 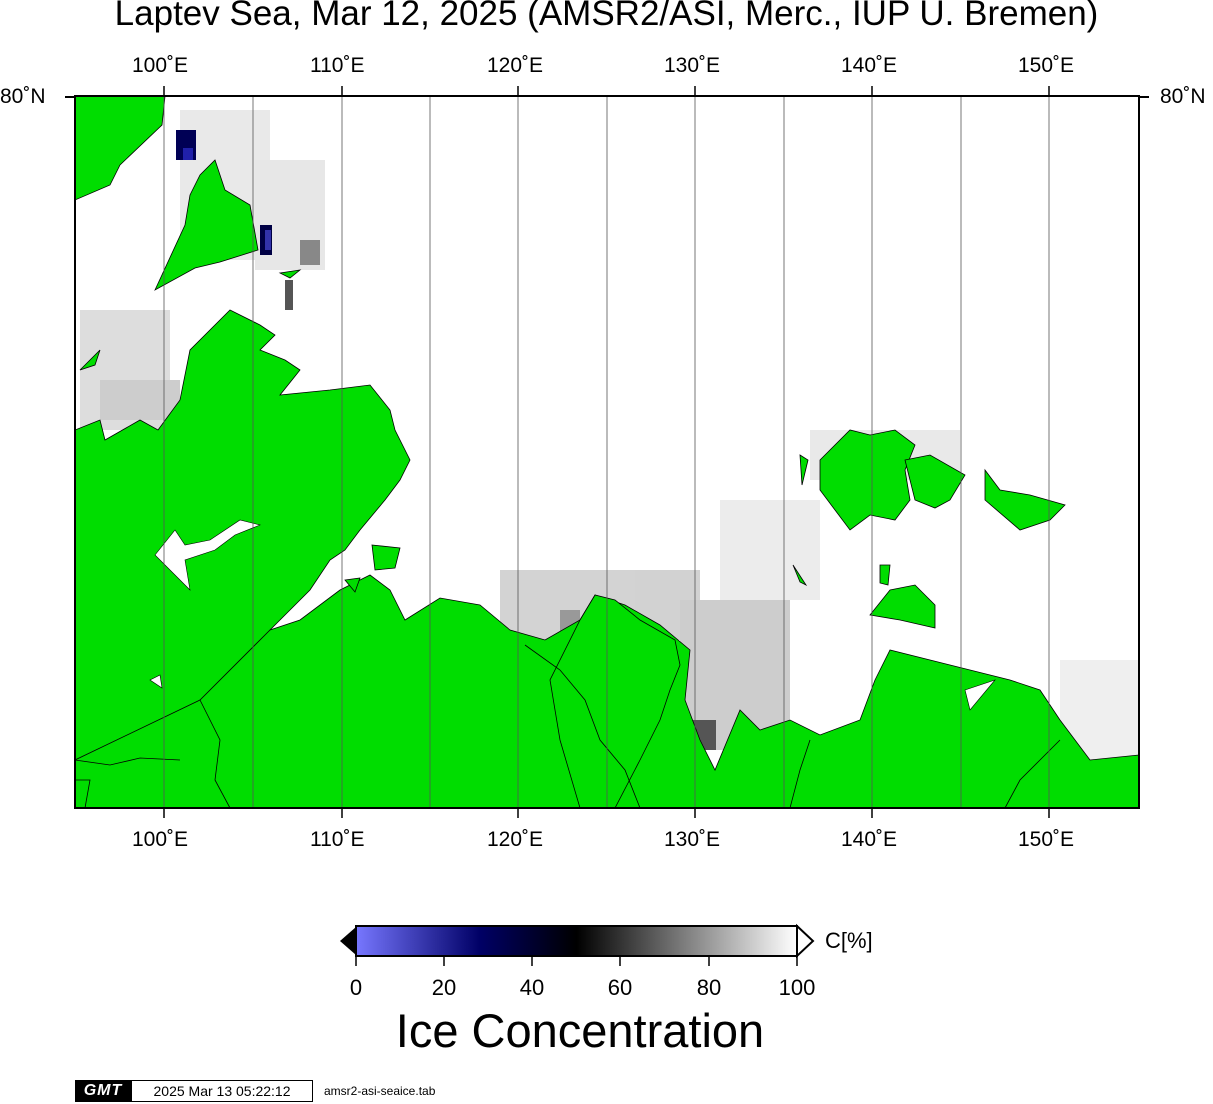 What do you see at coordinates (805, 941) in the screenshot?
I see `colorbar-high-arrow` at bounding box center [805, 941].